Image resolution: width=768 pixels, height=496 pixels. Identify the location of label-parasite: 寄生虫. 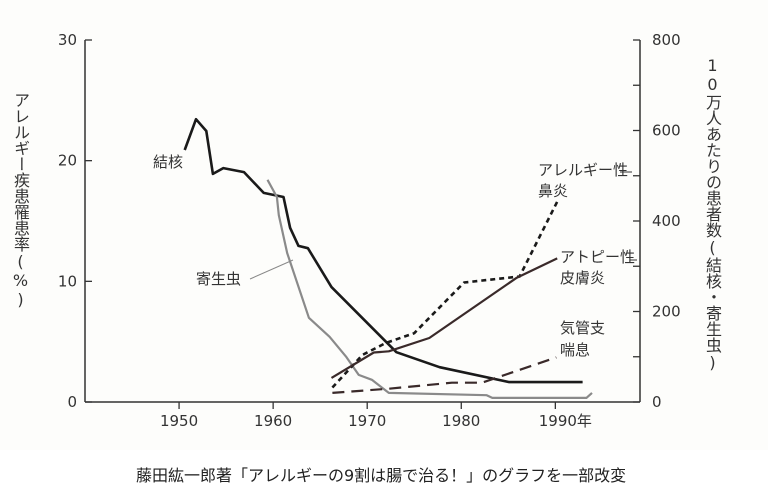
(218, 279).